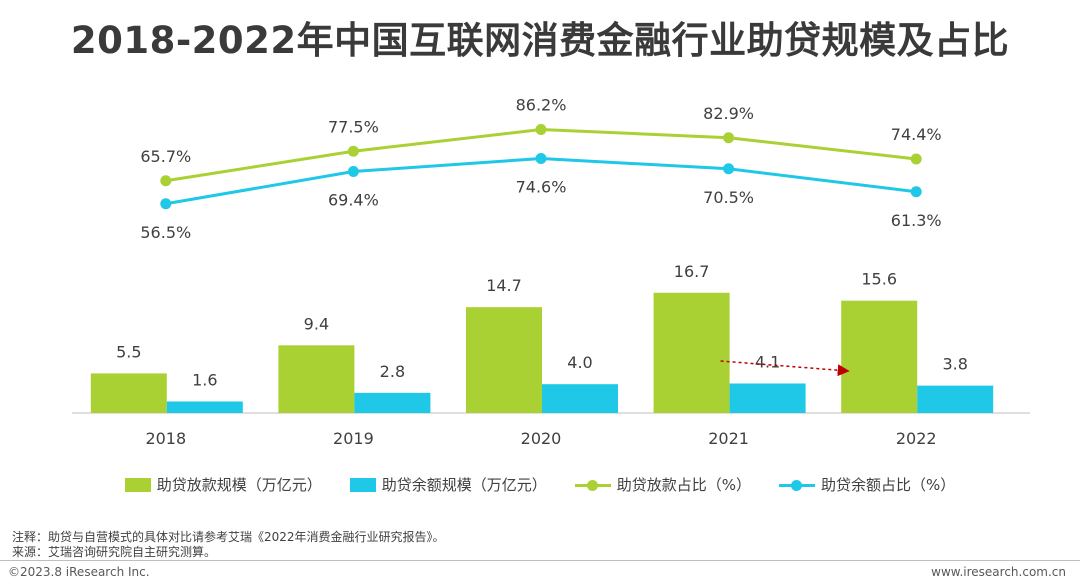 Image resolution: width=1080 pixels, height=588 pixels. I want to click on bar-loan-label-2022: 15.6, so click(879, 279).